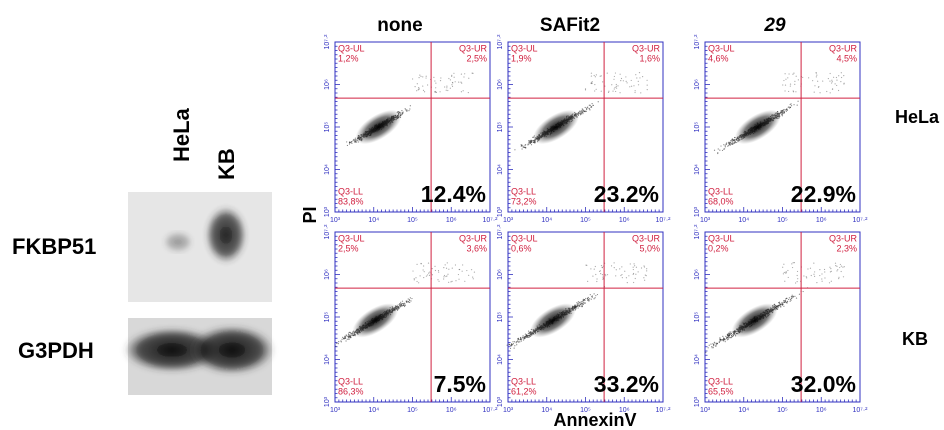 This screenshot has height=430, width=944. Describe the element at coordinates (500, 317) in the screenshot. I see `y-tick-label: 10⁵` at that location.